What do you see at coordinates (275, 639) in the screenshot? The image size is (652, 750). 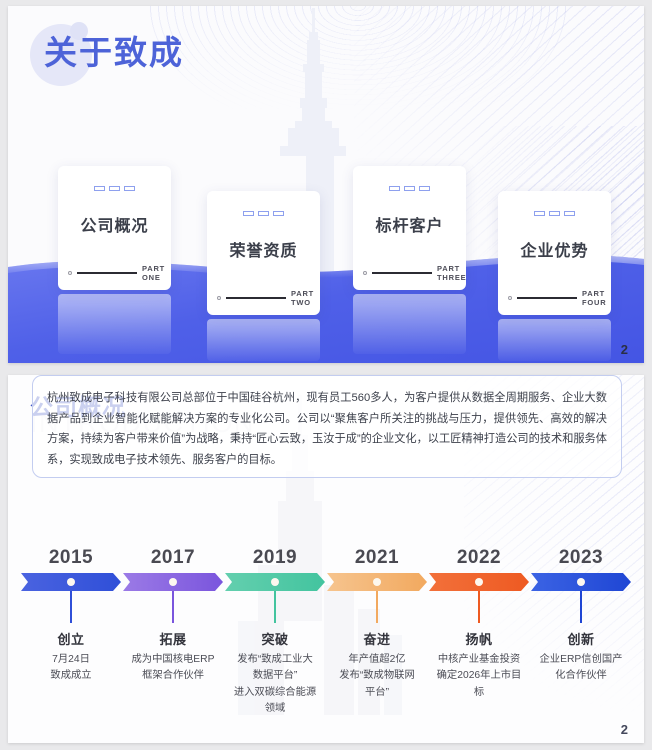 I see `timeline-title: 突破` at bounding box center [275, 639].